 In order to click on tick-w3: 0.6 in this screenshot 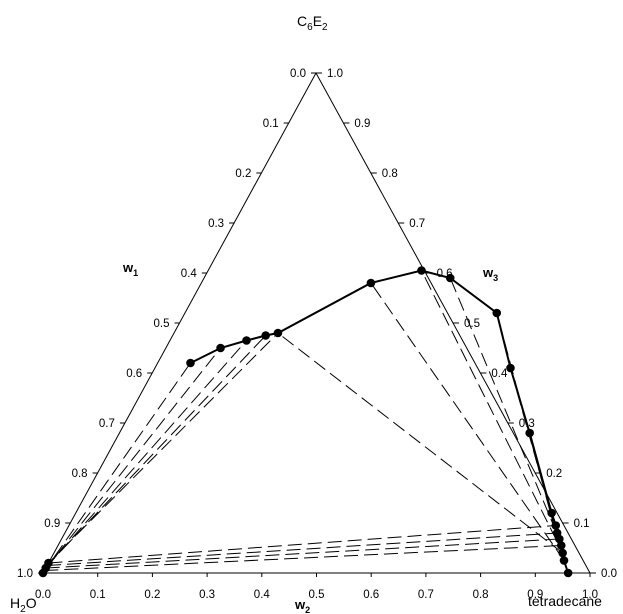, I will do `click(445, 274)`.